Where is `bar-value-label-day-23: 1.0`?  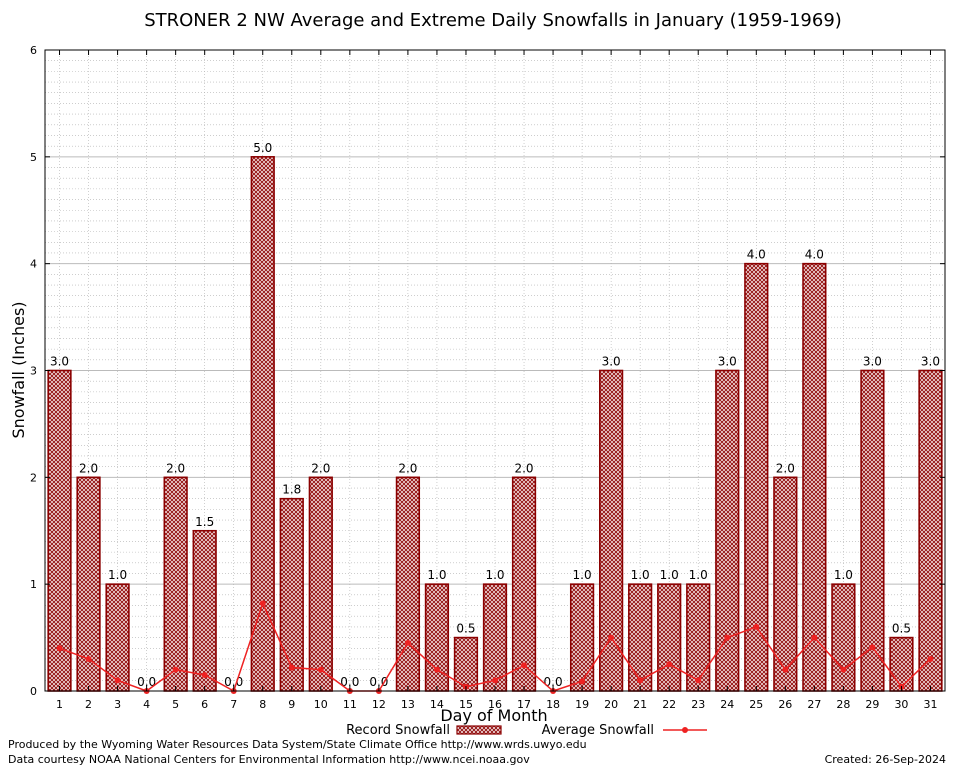
bar-value-label-day-23: 1.0 is located at coordinates (698, 575).